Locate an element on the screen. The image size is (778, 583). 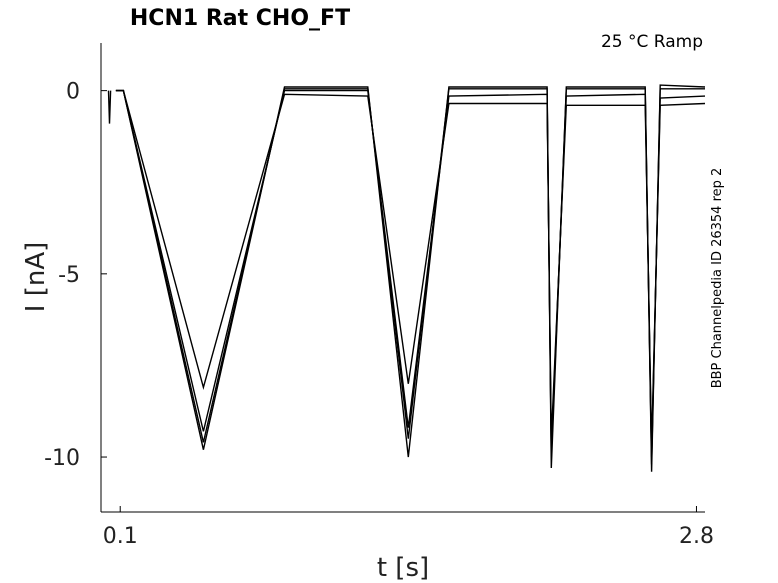
trace-artifact is located at coordinates (109, 107).